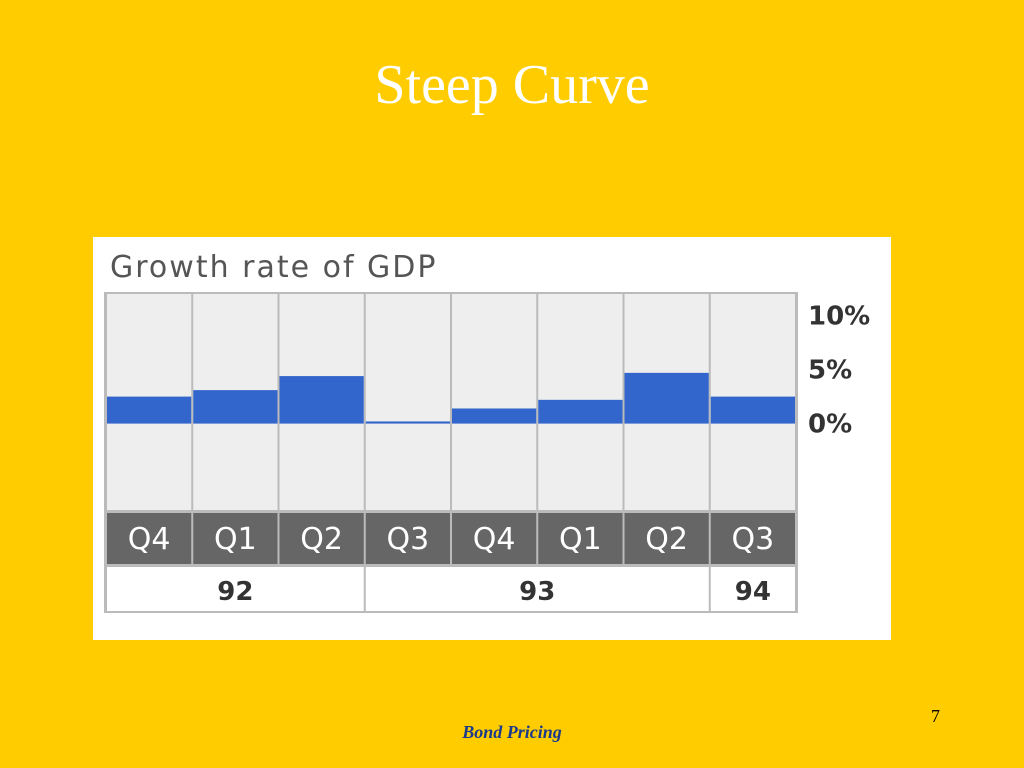 This screenshot has height=768, width=1024. I want to click on y-tick-label: 5%, so click(830, 371).